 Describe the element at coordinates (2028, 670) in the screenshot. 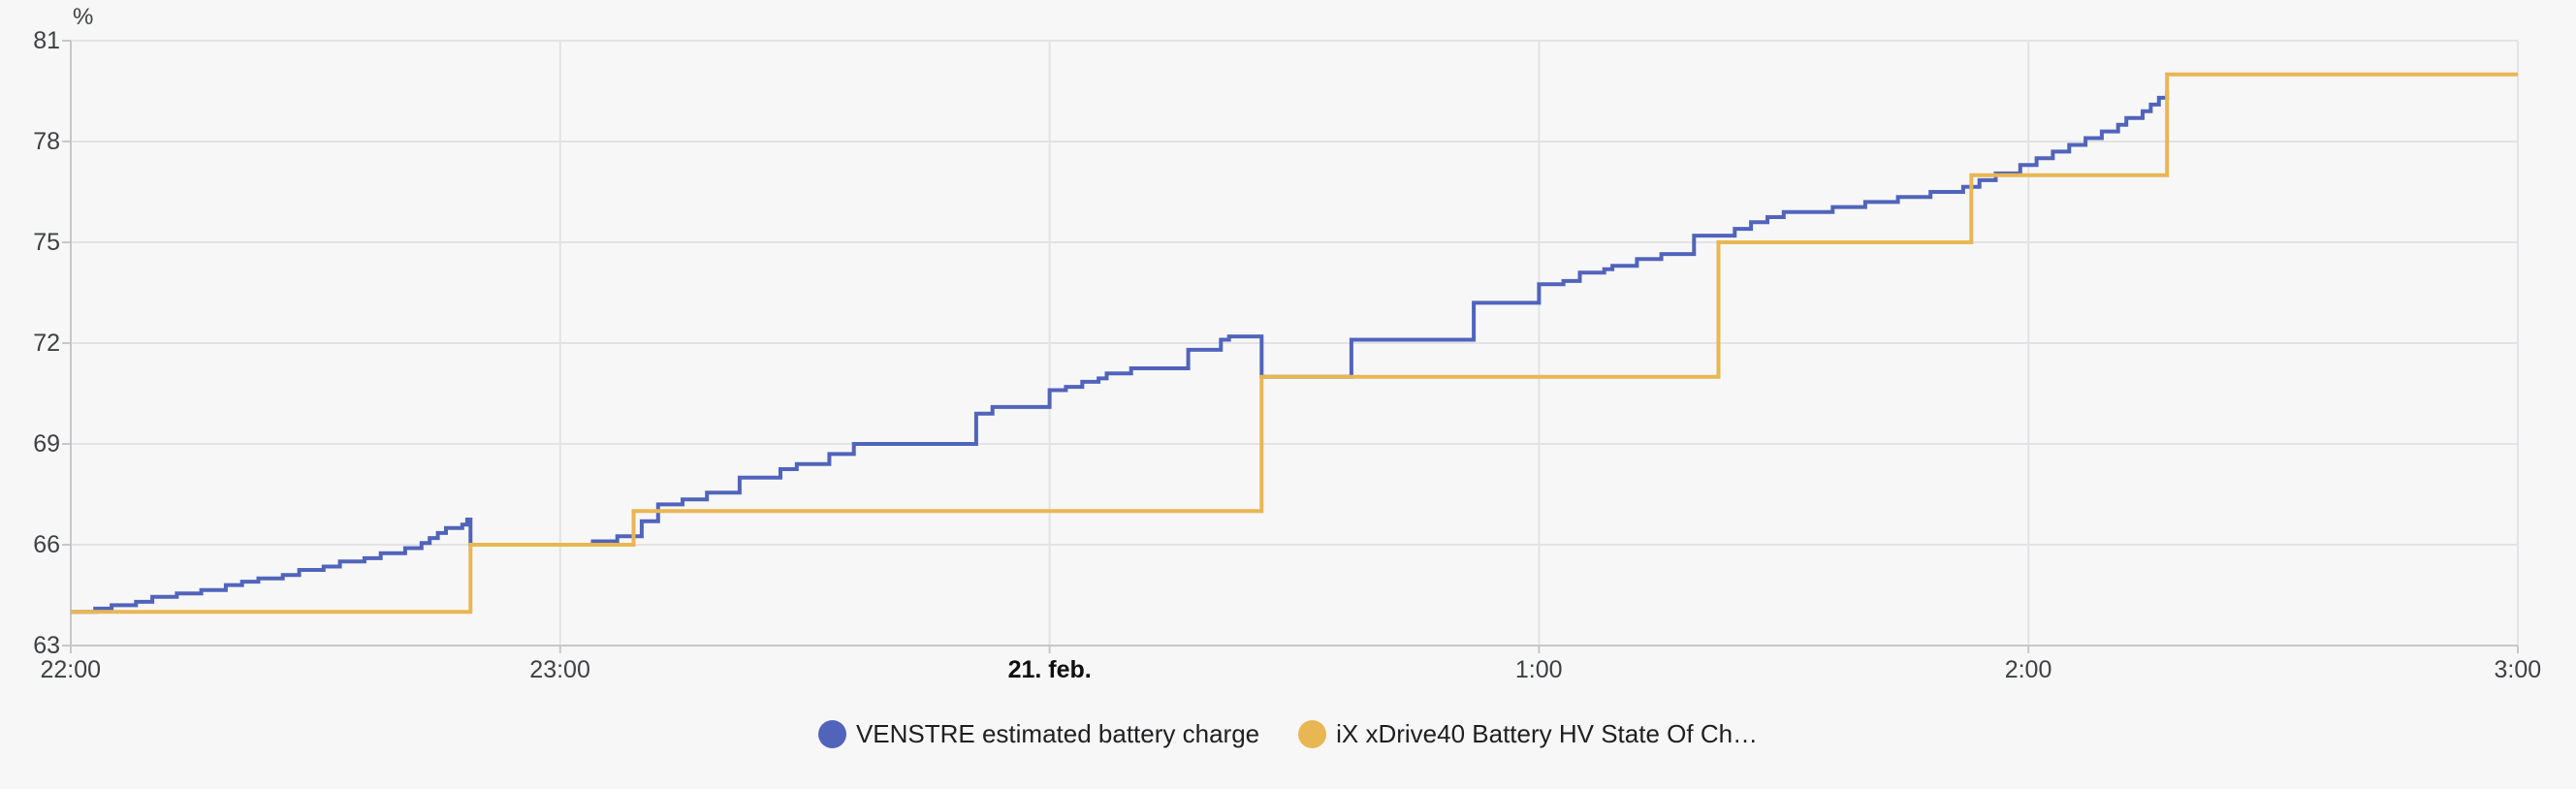

I see `x-tick-label: 2:00` at that location.